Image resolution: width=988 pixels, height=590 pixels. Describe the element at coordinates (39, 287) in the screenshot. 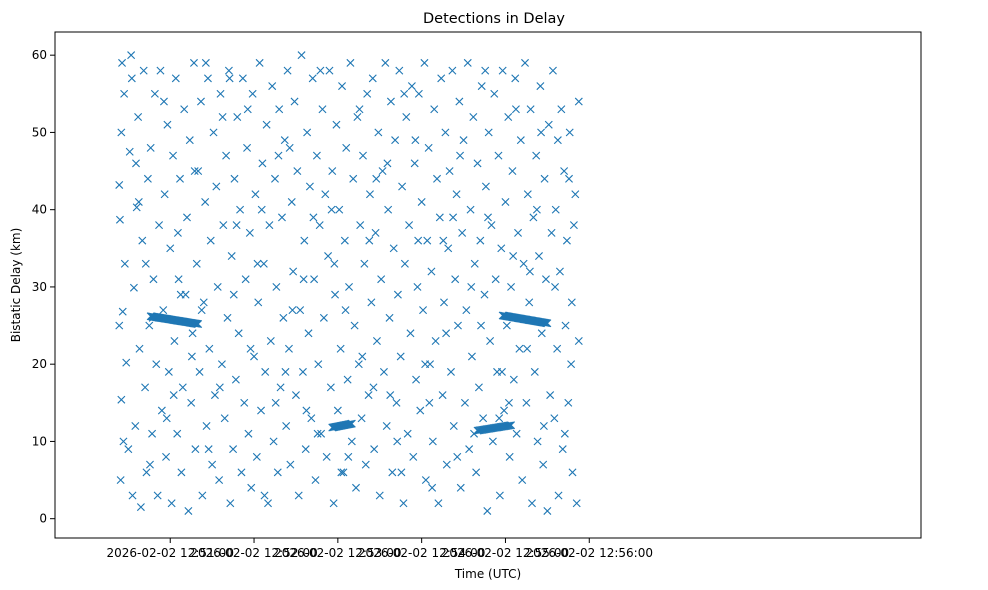

I see `y-tick-label: 30` at that location.